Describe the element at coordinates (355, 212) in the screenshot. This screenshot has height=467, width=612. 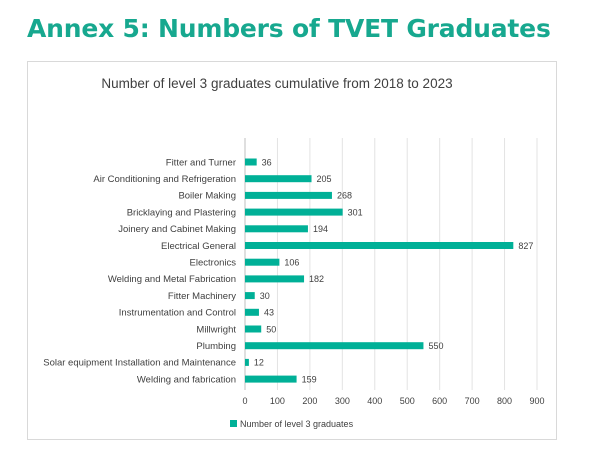
I see `value-label: 301` at that location.